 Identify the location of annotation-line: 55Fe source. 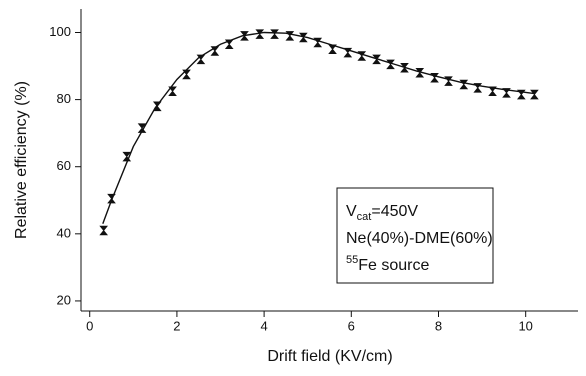
(387, 264).